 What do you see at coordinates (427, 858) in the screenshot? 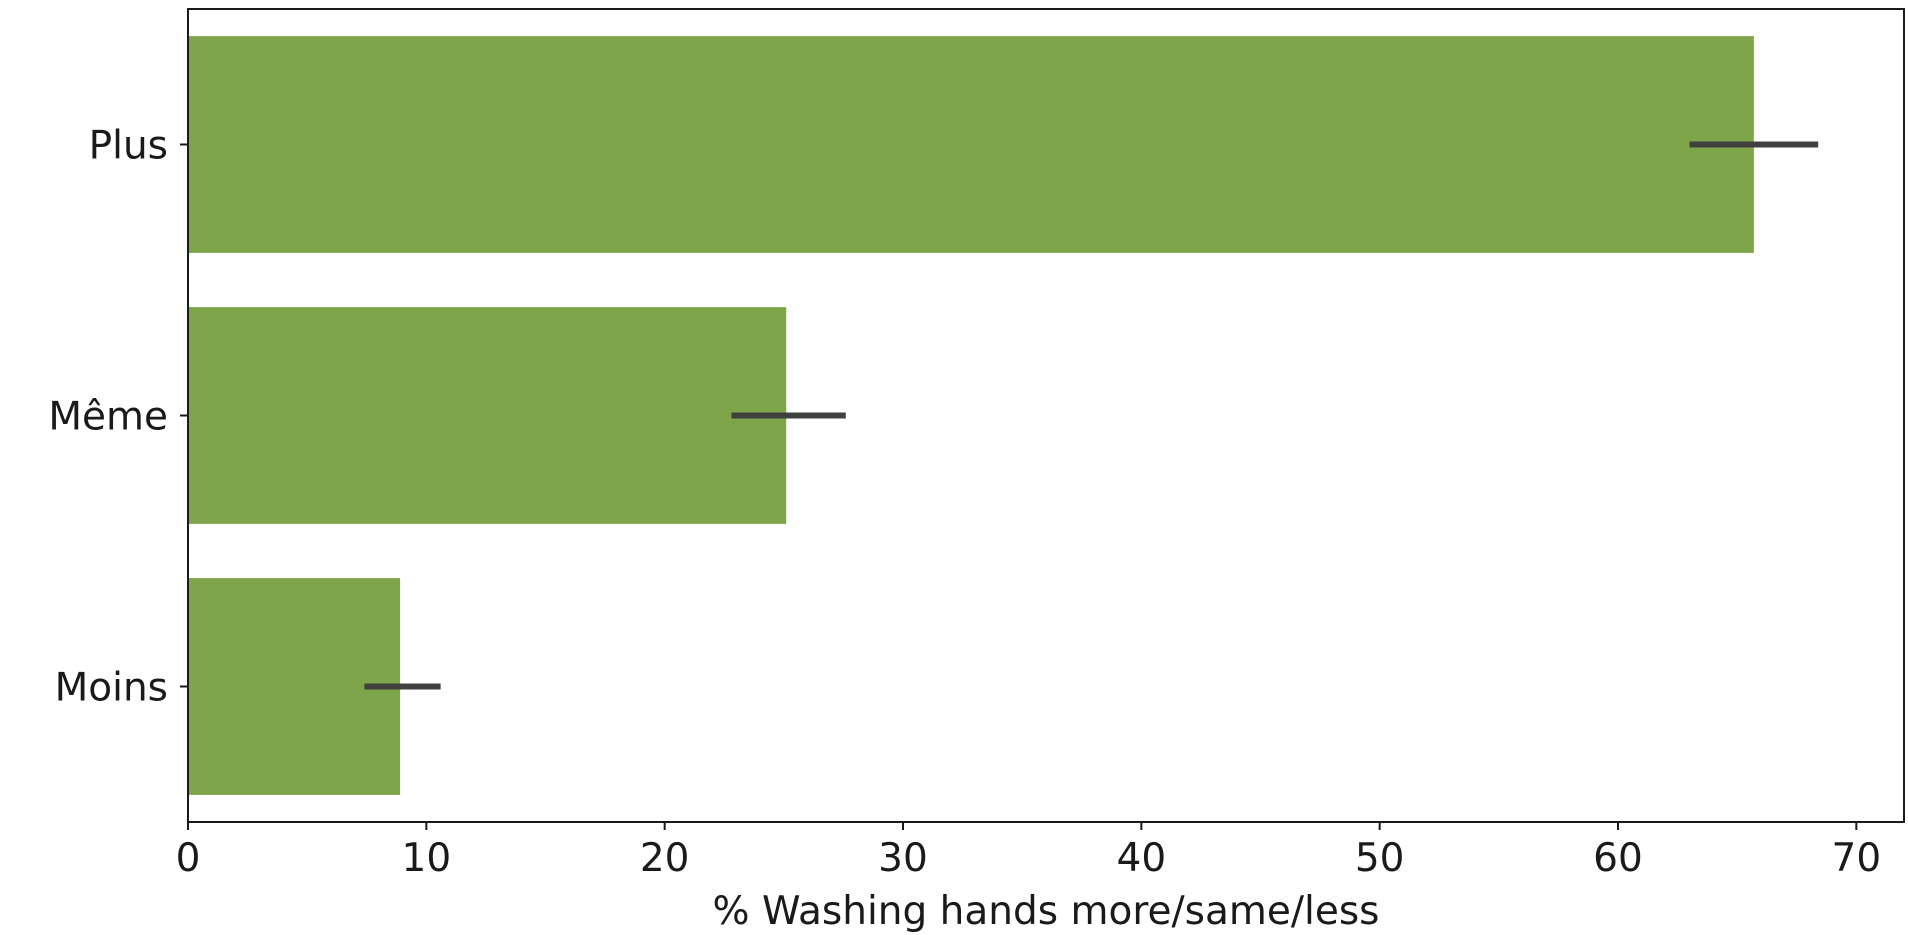
I see `x-tick-label: 10` at bounding box center [427, 858].